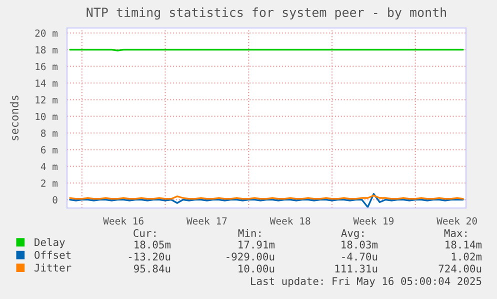 This screenshot has height=299, width=497. I want to click on y-tick-label: 0, so click(55, 200).